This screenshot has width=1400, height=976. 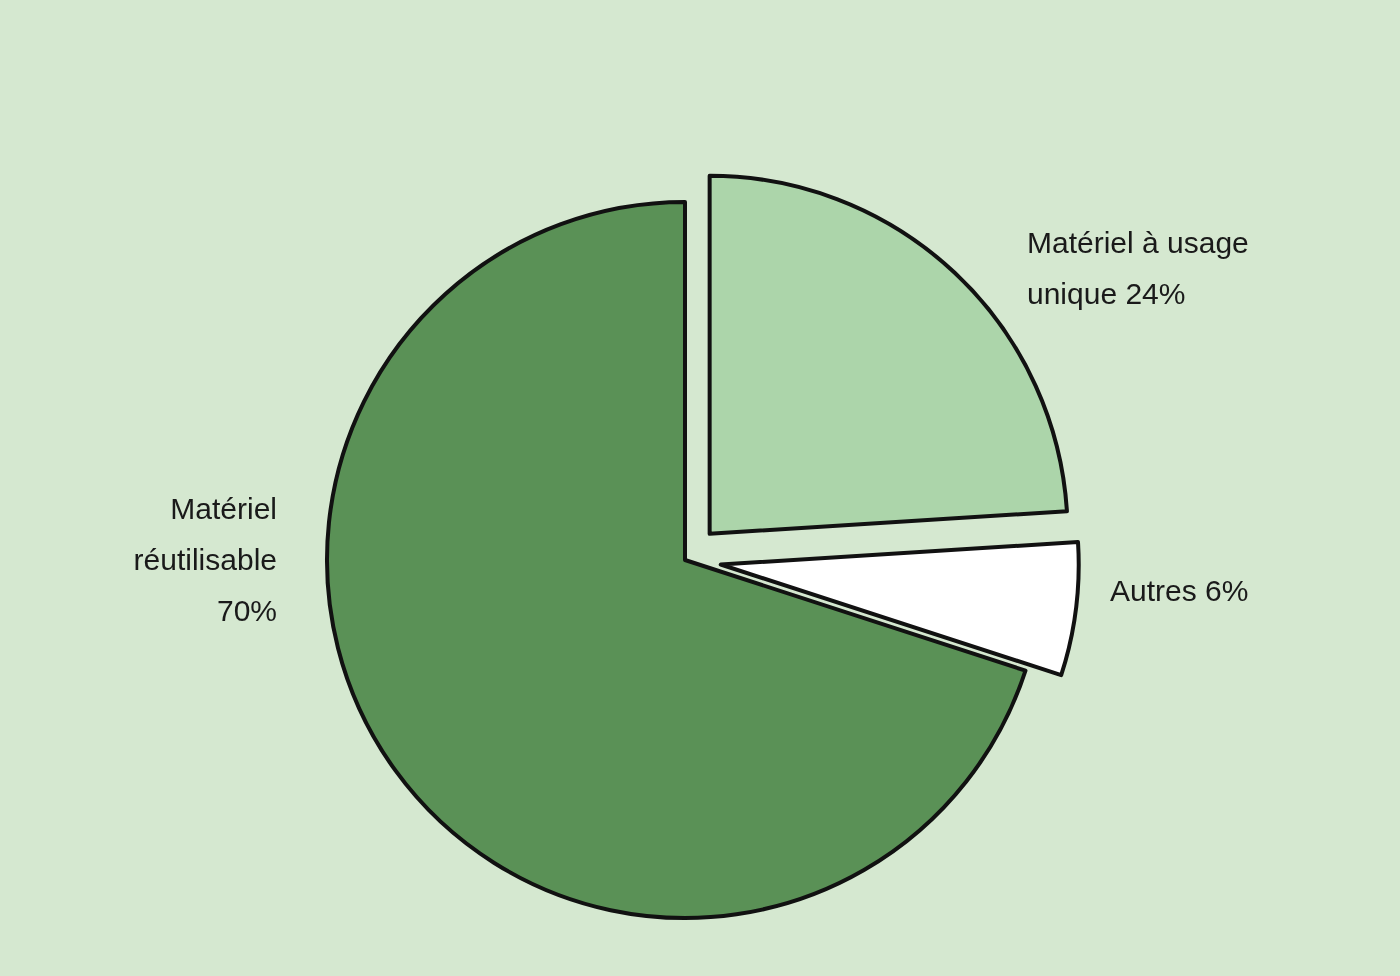 I want to click on slice-label: Autres 6%, so click(x=1179, y=590).